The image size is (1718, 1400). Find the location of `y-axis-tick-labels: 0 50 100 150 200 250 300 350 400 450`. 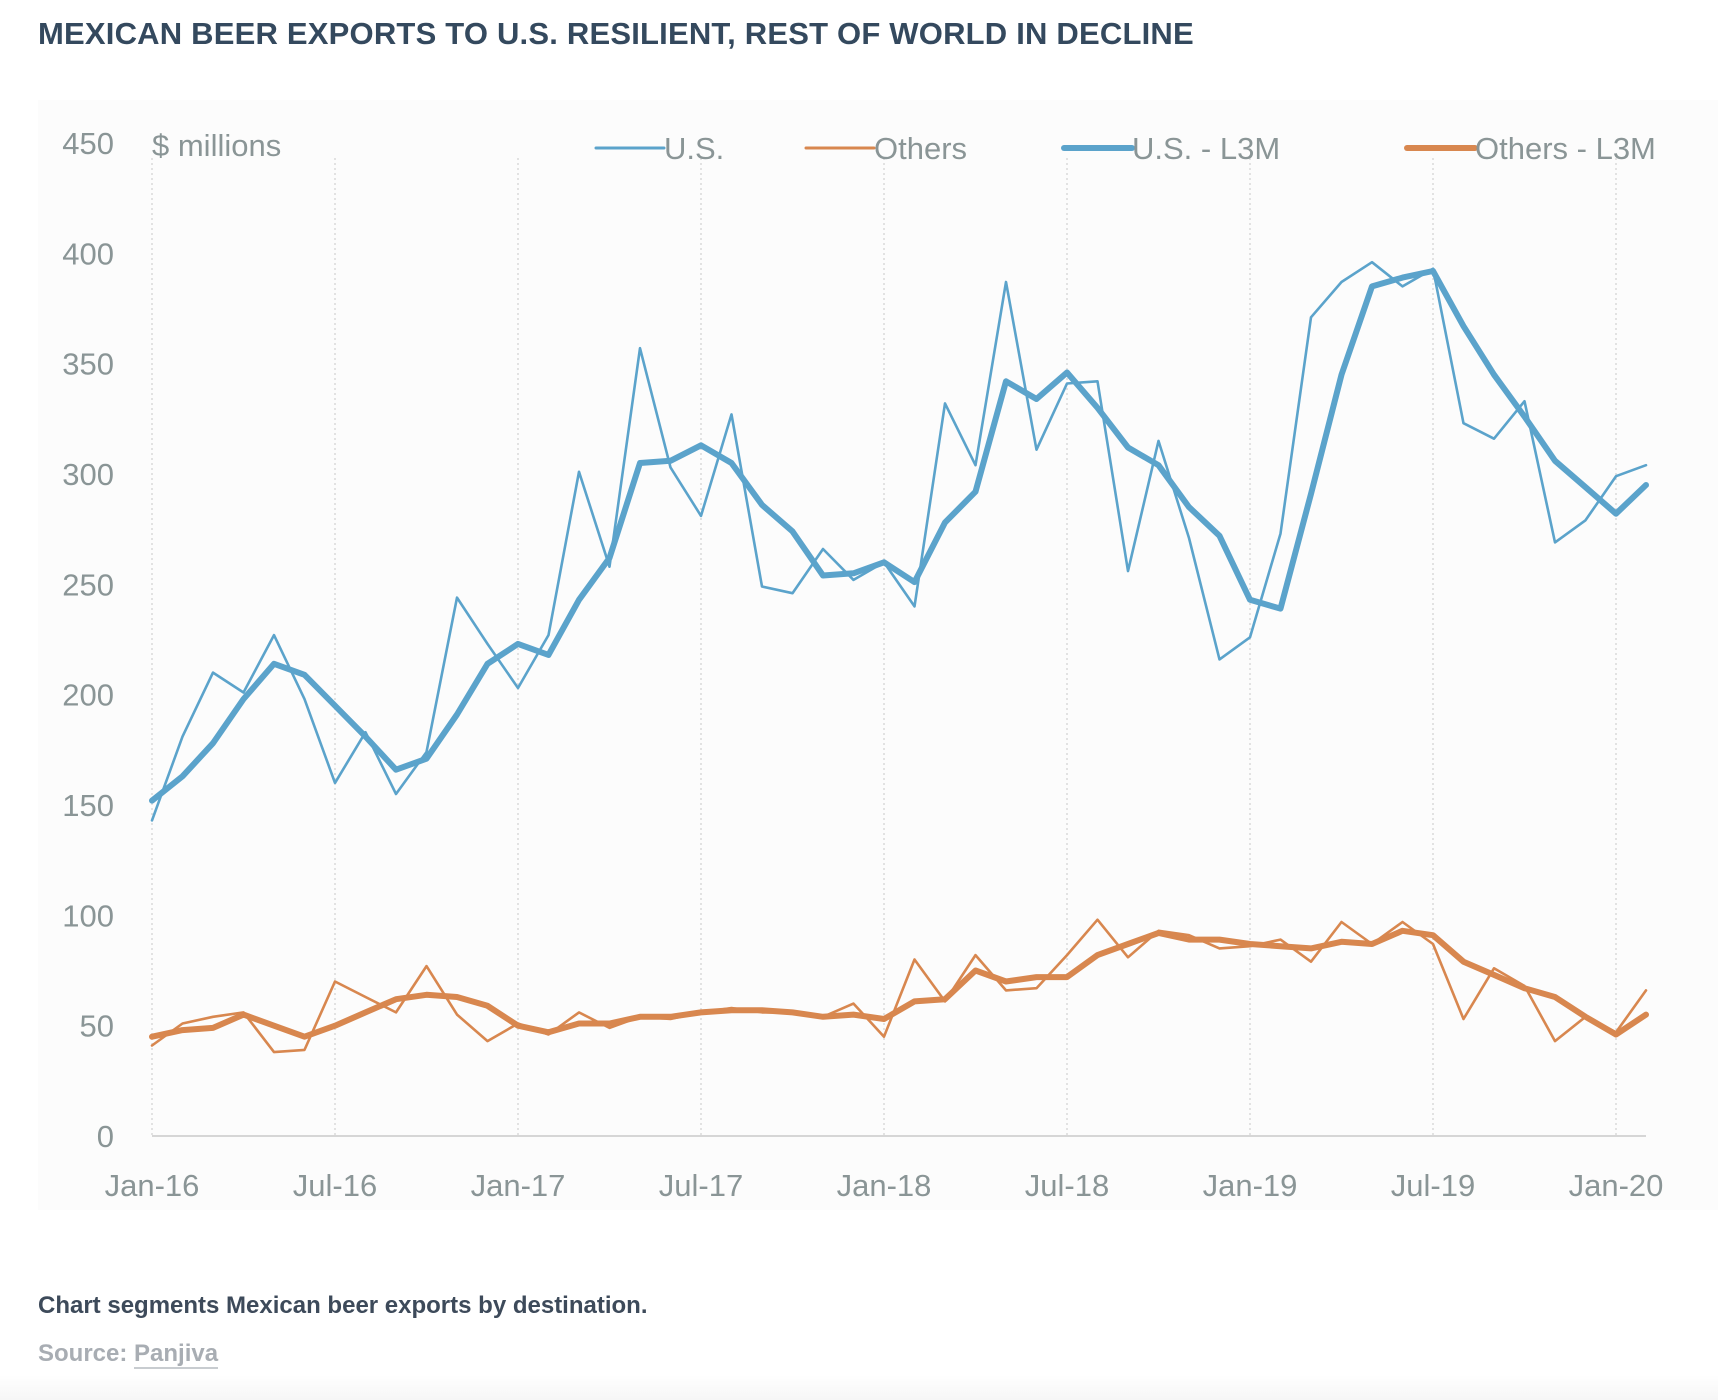

y-axis-tick-labels: 0 50 100 150 200 250 300 350 400 450 is located at coordinates (88, 640).